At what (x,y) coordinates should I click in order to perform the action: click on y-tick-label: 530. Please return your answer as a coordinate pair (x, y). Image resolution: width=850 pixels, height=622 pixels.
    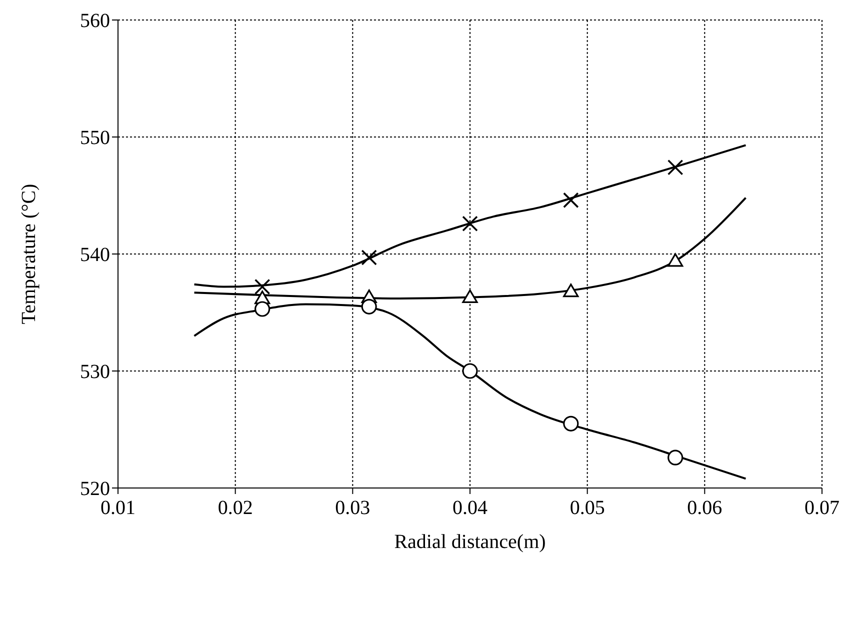
    Looking at the image, I should click on (95, 372).